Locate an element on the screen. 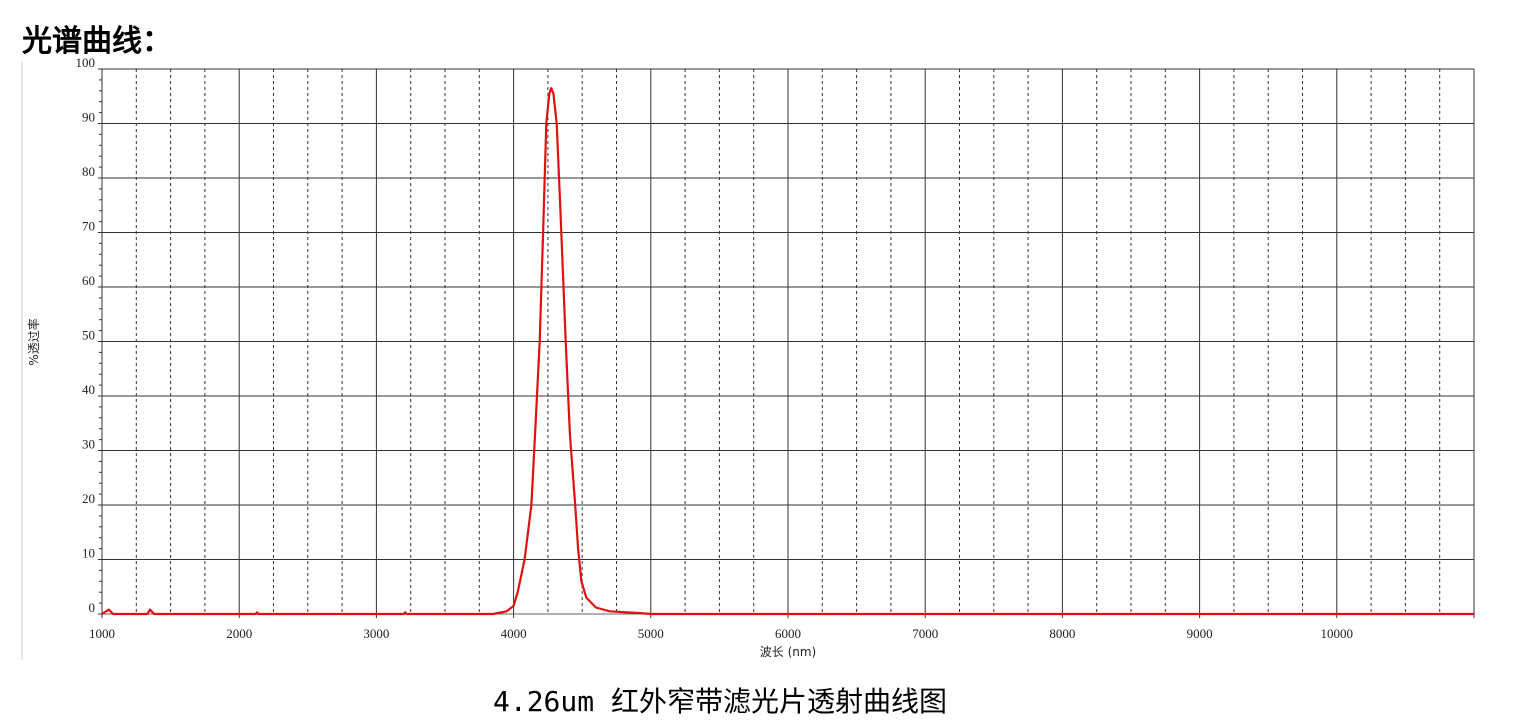 This screenshot has width=1522, height=724. y-tick-label: 60 is located at coordinates (88, 280).